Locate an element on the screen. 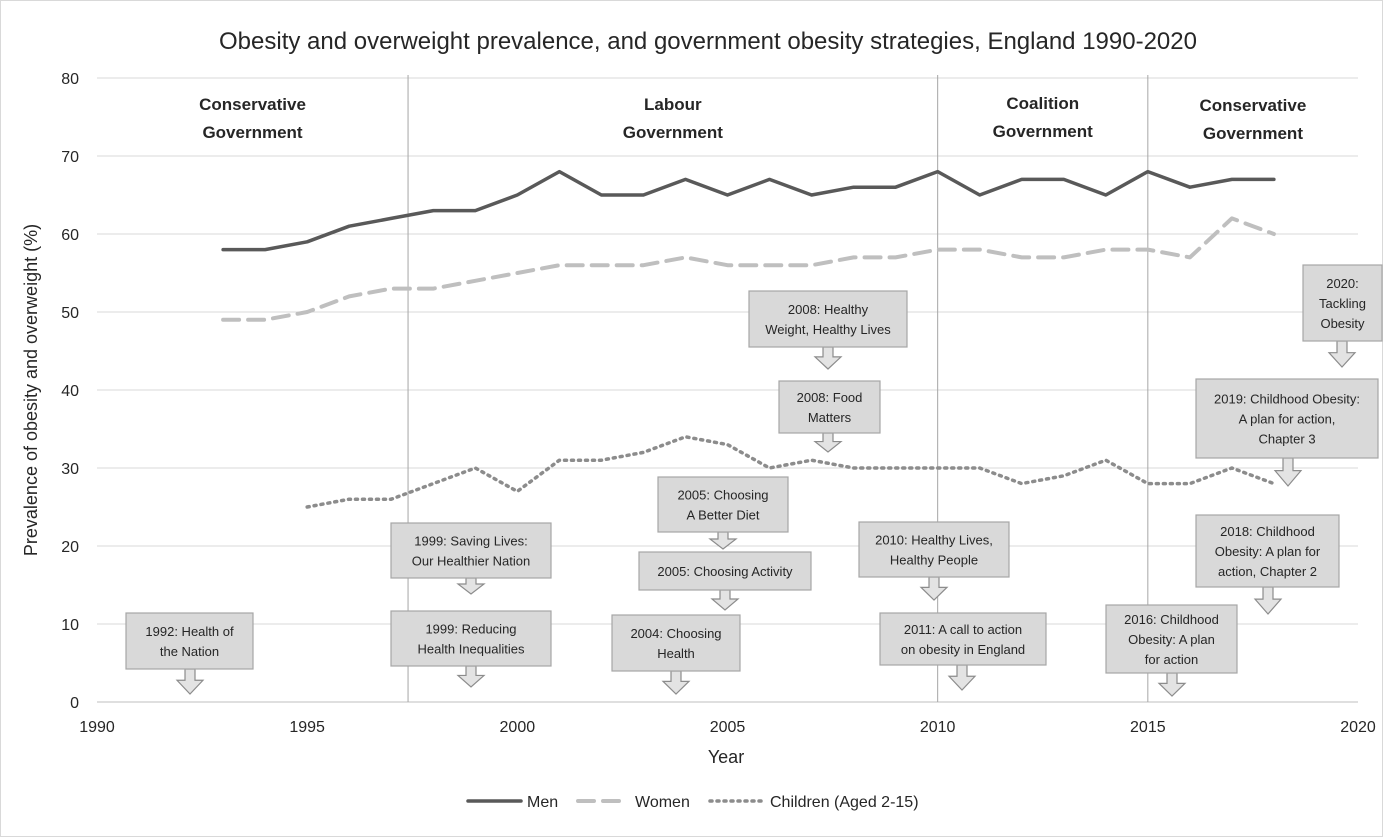 This screenshot has height=837, width=1383. x-tick-label: 2020 is located at coordinates (1358, 727).